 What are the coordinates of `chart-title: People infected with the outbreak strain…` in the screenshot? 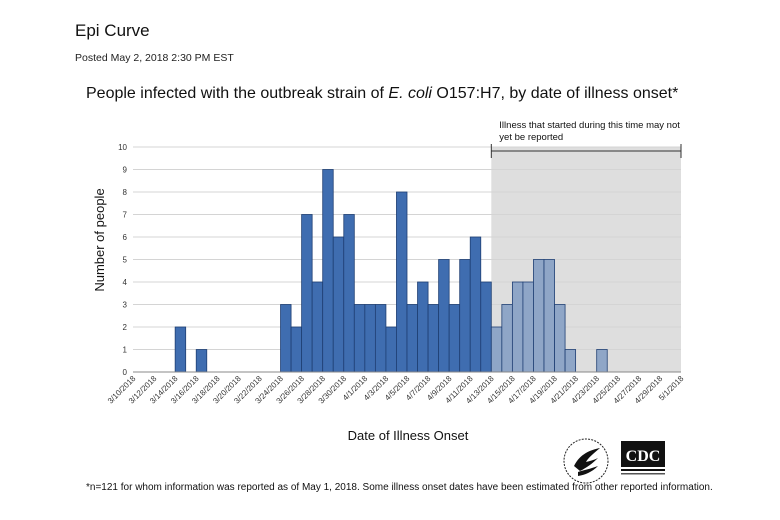 It's located at (382, 94).